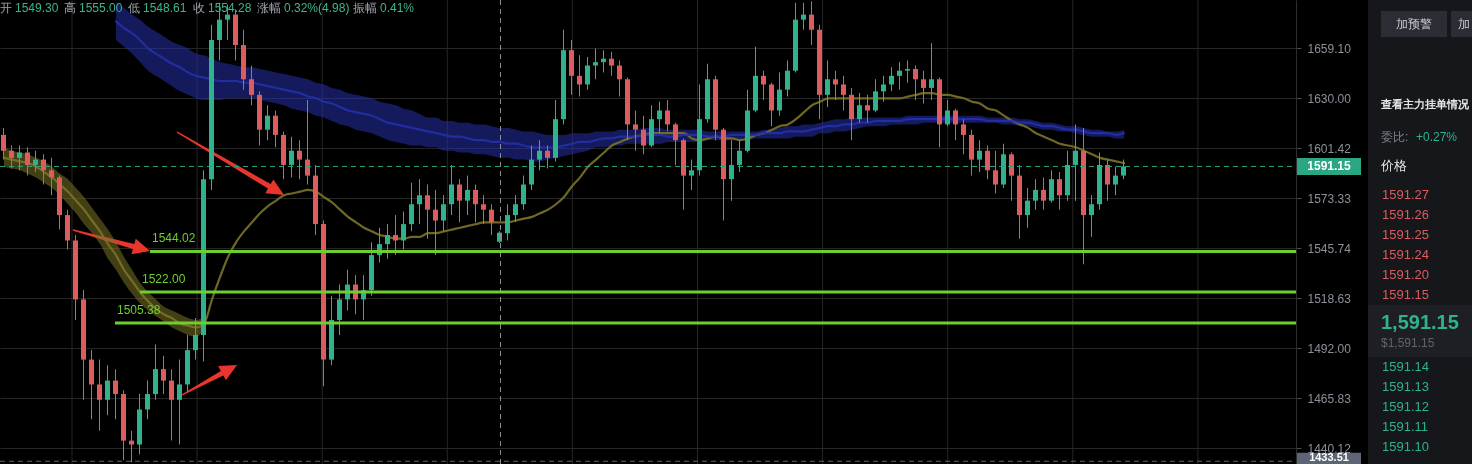 This screenshot has width=1472, height=464. What do you see at coordinates (174, 238) in the screenshot?
I see `ref-line-label: 1544.02` at bounding box center [174, 238].